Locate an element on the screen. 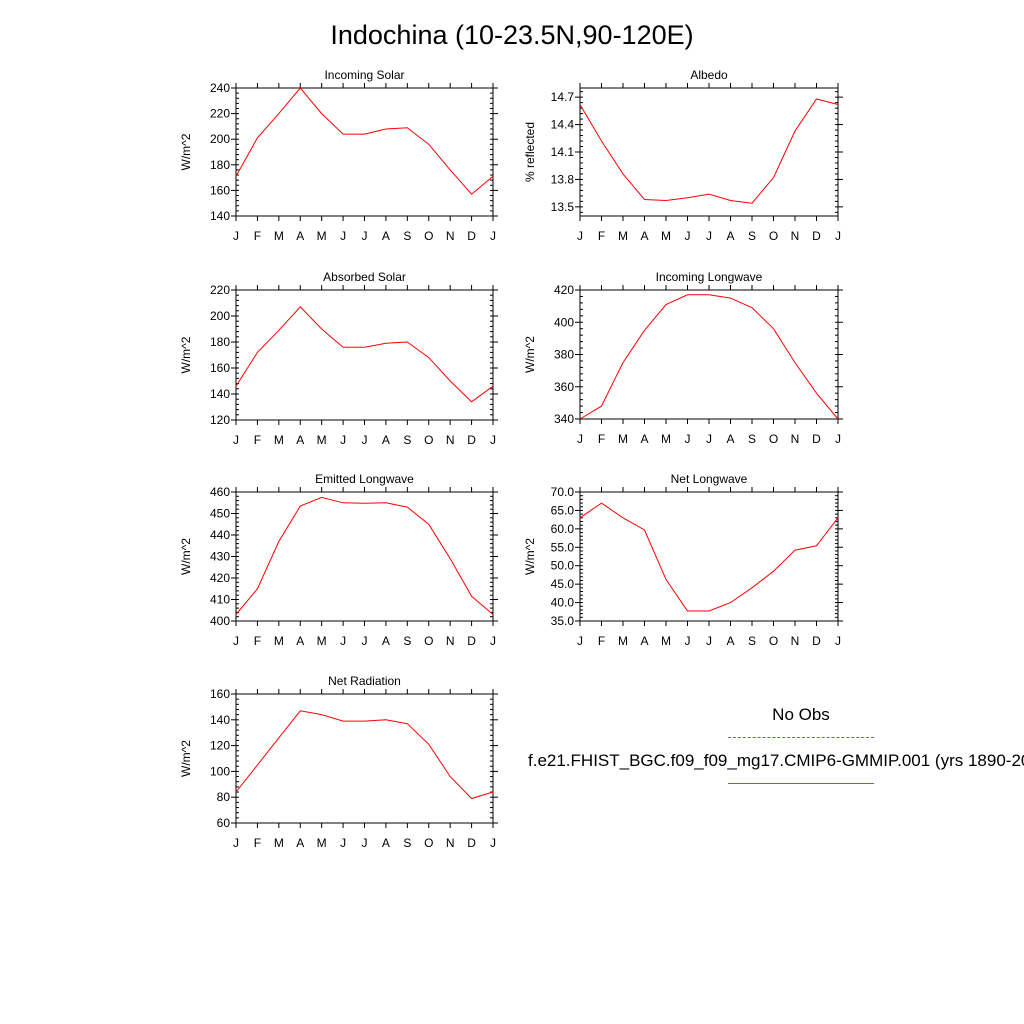  y-tick-label: 460 is located at coordinates (220, 492).